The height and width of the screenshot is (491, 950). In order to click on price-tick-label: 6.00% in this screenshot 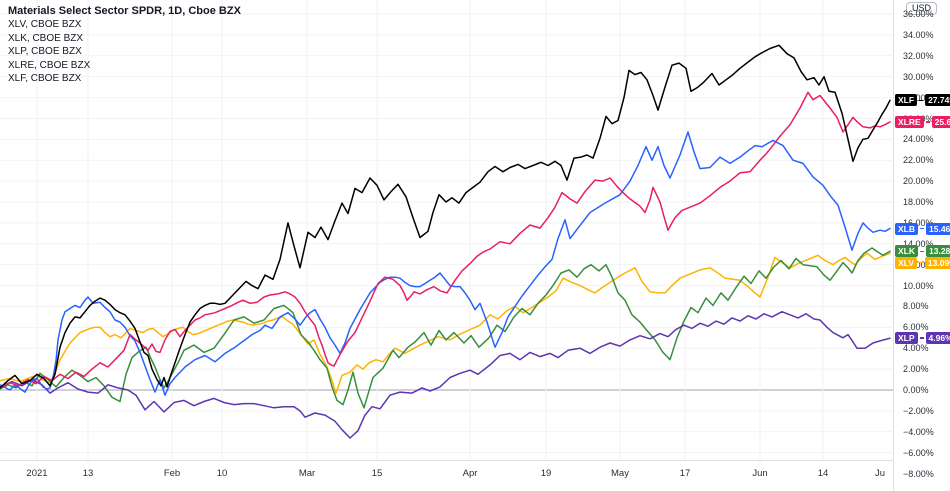, I will do `click(916, 327)`.